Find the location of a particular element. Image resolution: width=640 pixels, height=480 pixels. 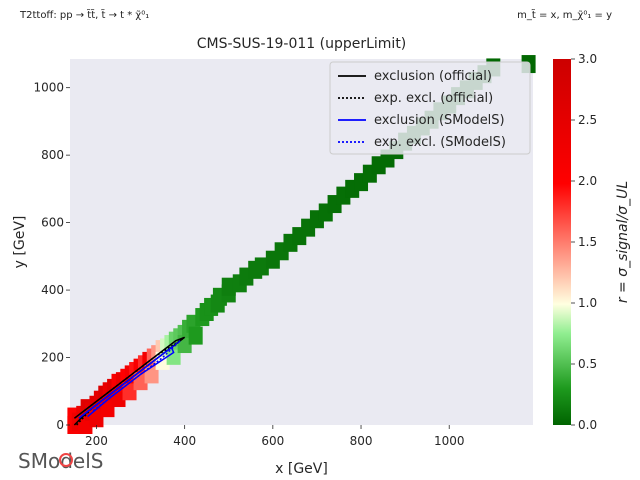

colorbar-tick-label: 2.5 is located at coordinates (587, 120).